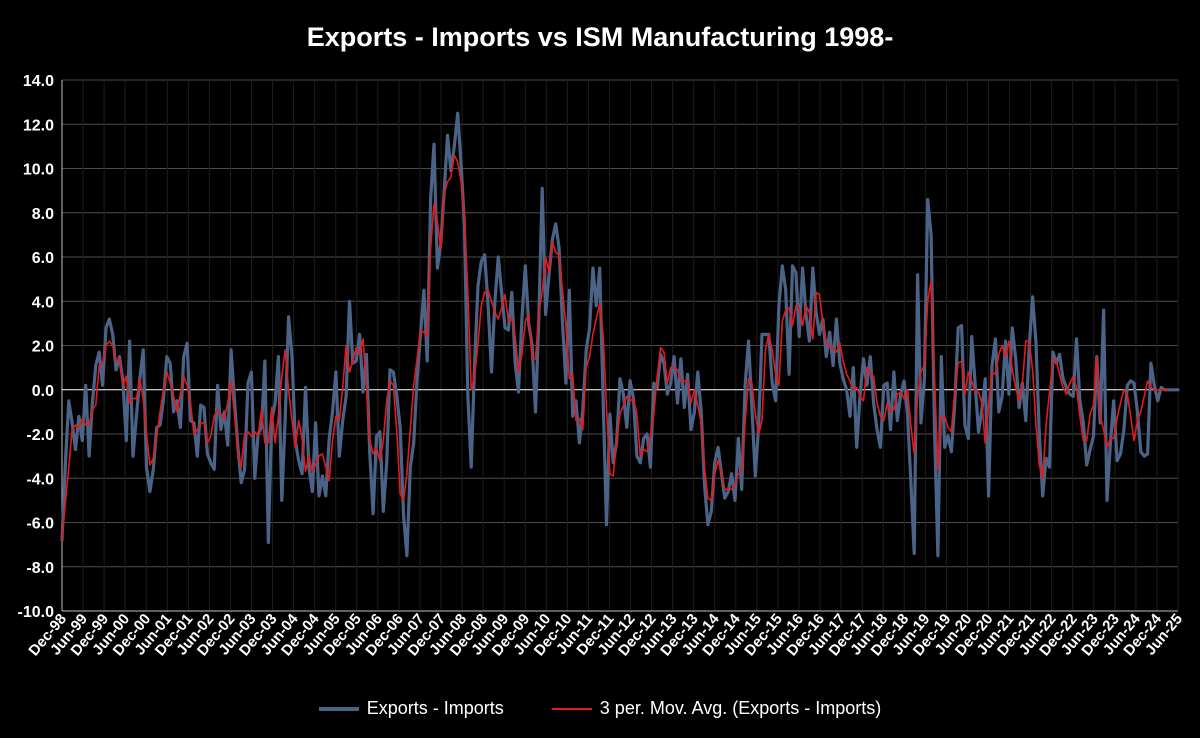  Describe the element at coordinates (571, 708) in the screenshot. I see `legend-swatch-avg` at that location.